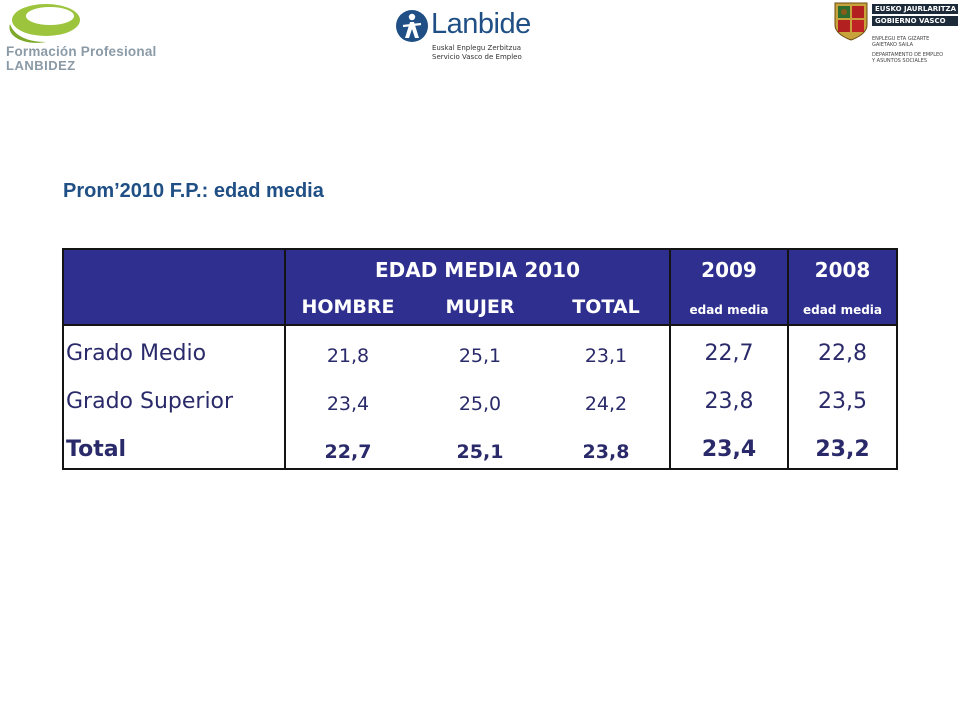 The image size is (960, 720). I want to click on lanbide-wordmark: Lanbide, so click(481, 24).